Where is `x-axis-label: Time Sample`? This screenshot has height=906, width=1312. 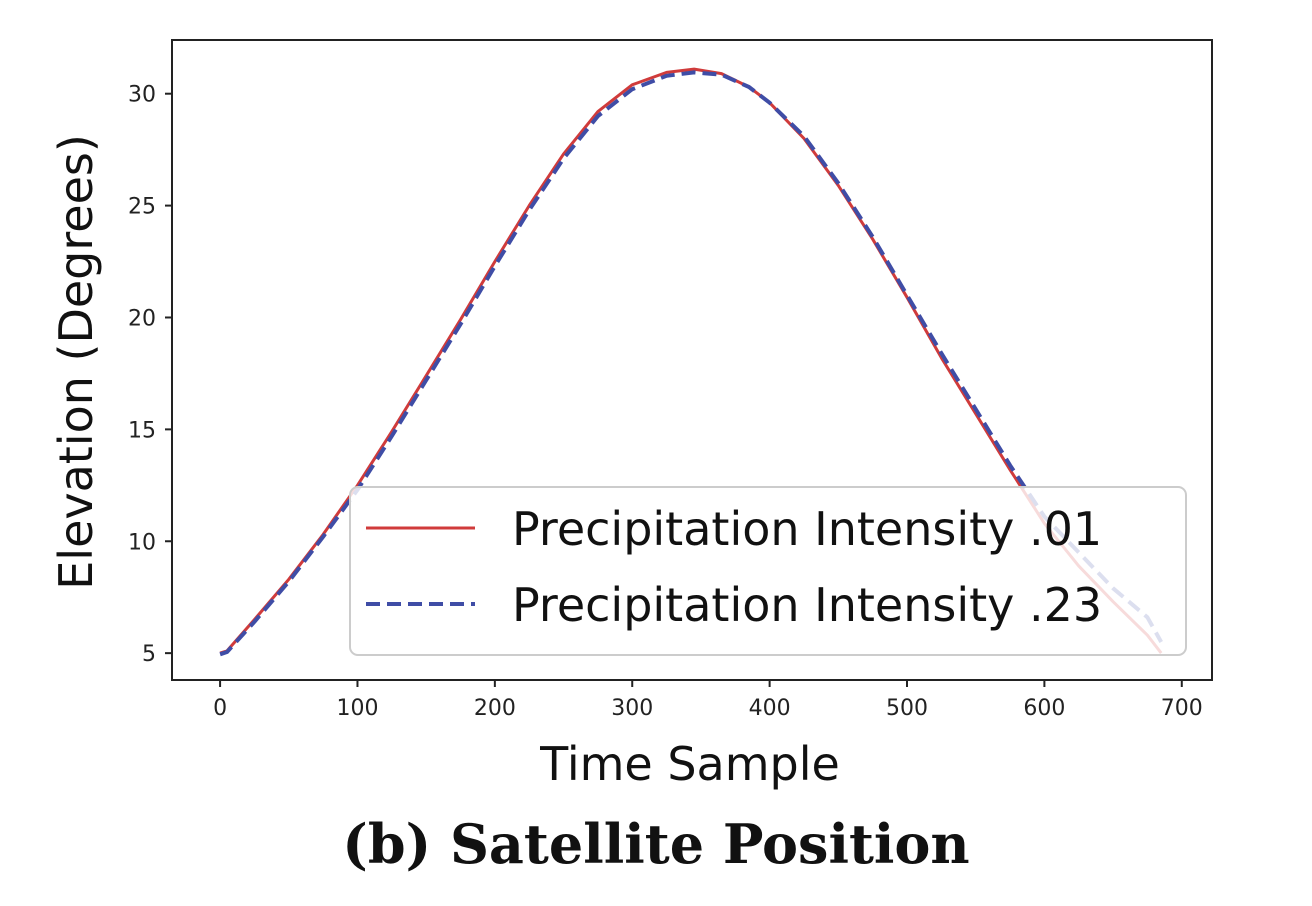 x-axis-label: Time Sample is located at coordinates (689, 764).